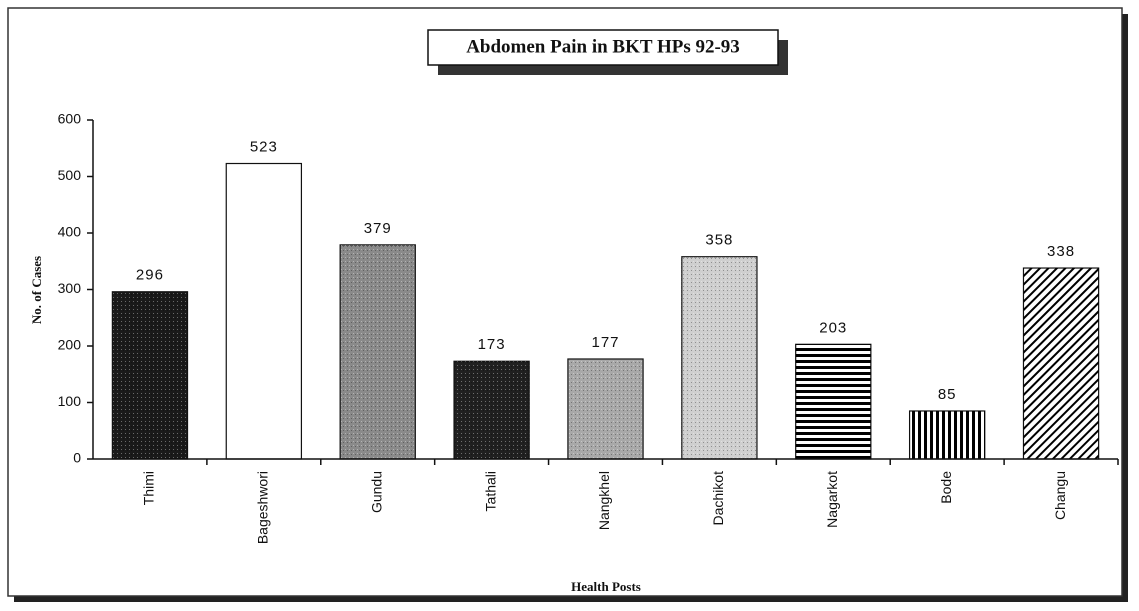 Image resolution: width=1139 pixels, height=611 pixels. Describe the element at coordinates (492, 344) in the screenshot. I see `value-label: 173` at that location.